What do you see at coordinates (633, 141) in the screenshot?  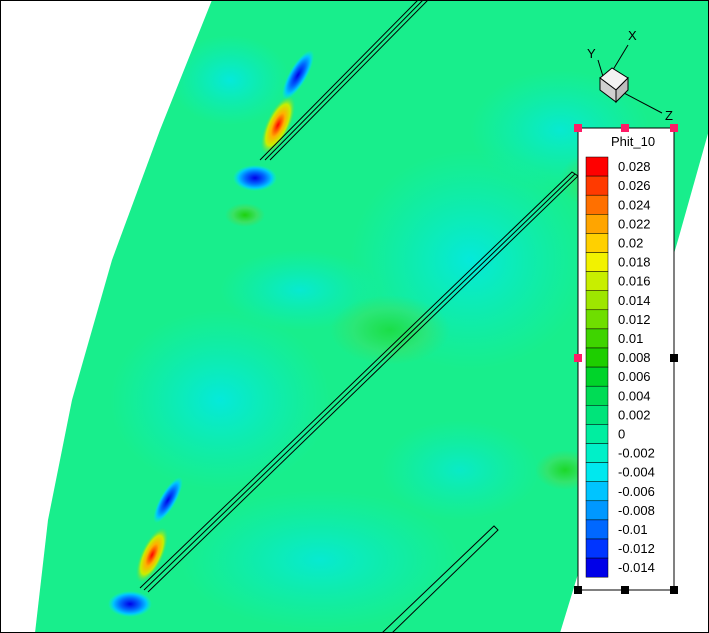 I see `legend-title: Phit_10` at bounding box center [633, 141].